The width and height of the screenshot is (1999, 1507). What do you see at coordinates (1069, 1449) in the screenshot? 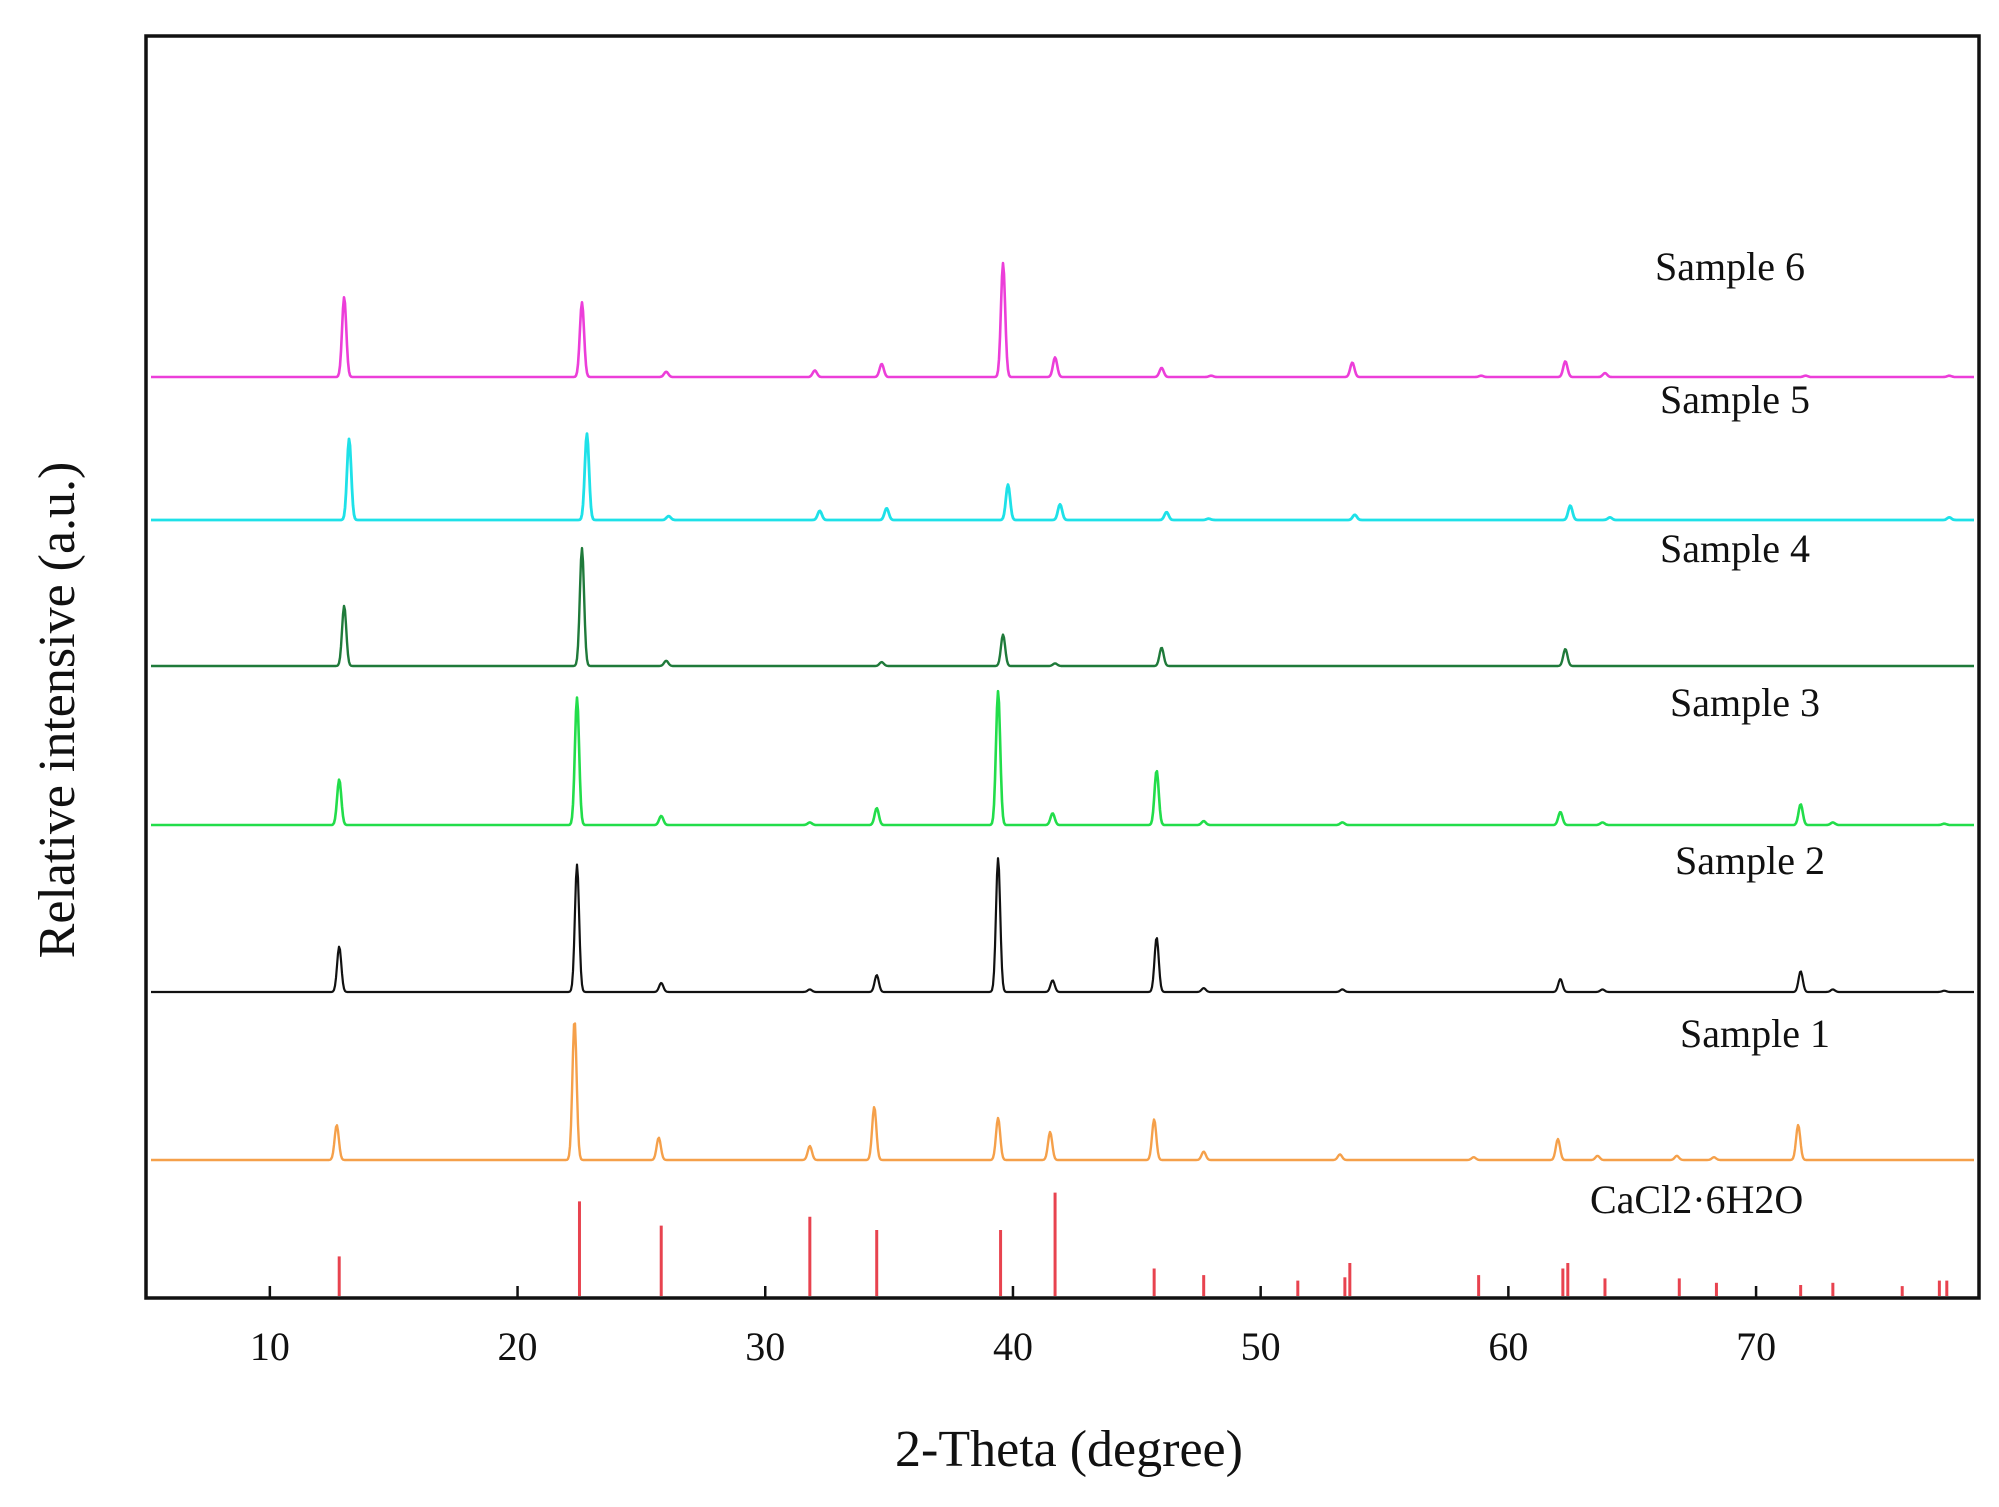
I see `x-axis-title: 2-Theta (degree)` at bounding box center [1069, 1449].